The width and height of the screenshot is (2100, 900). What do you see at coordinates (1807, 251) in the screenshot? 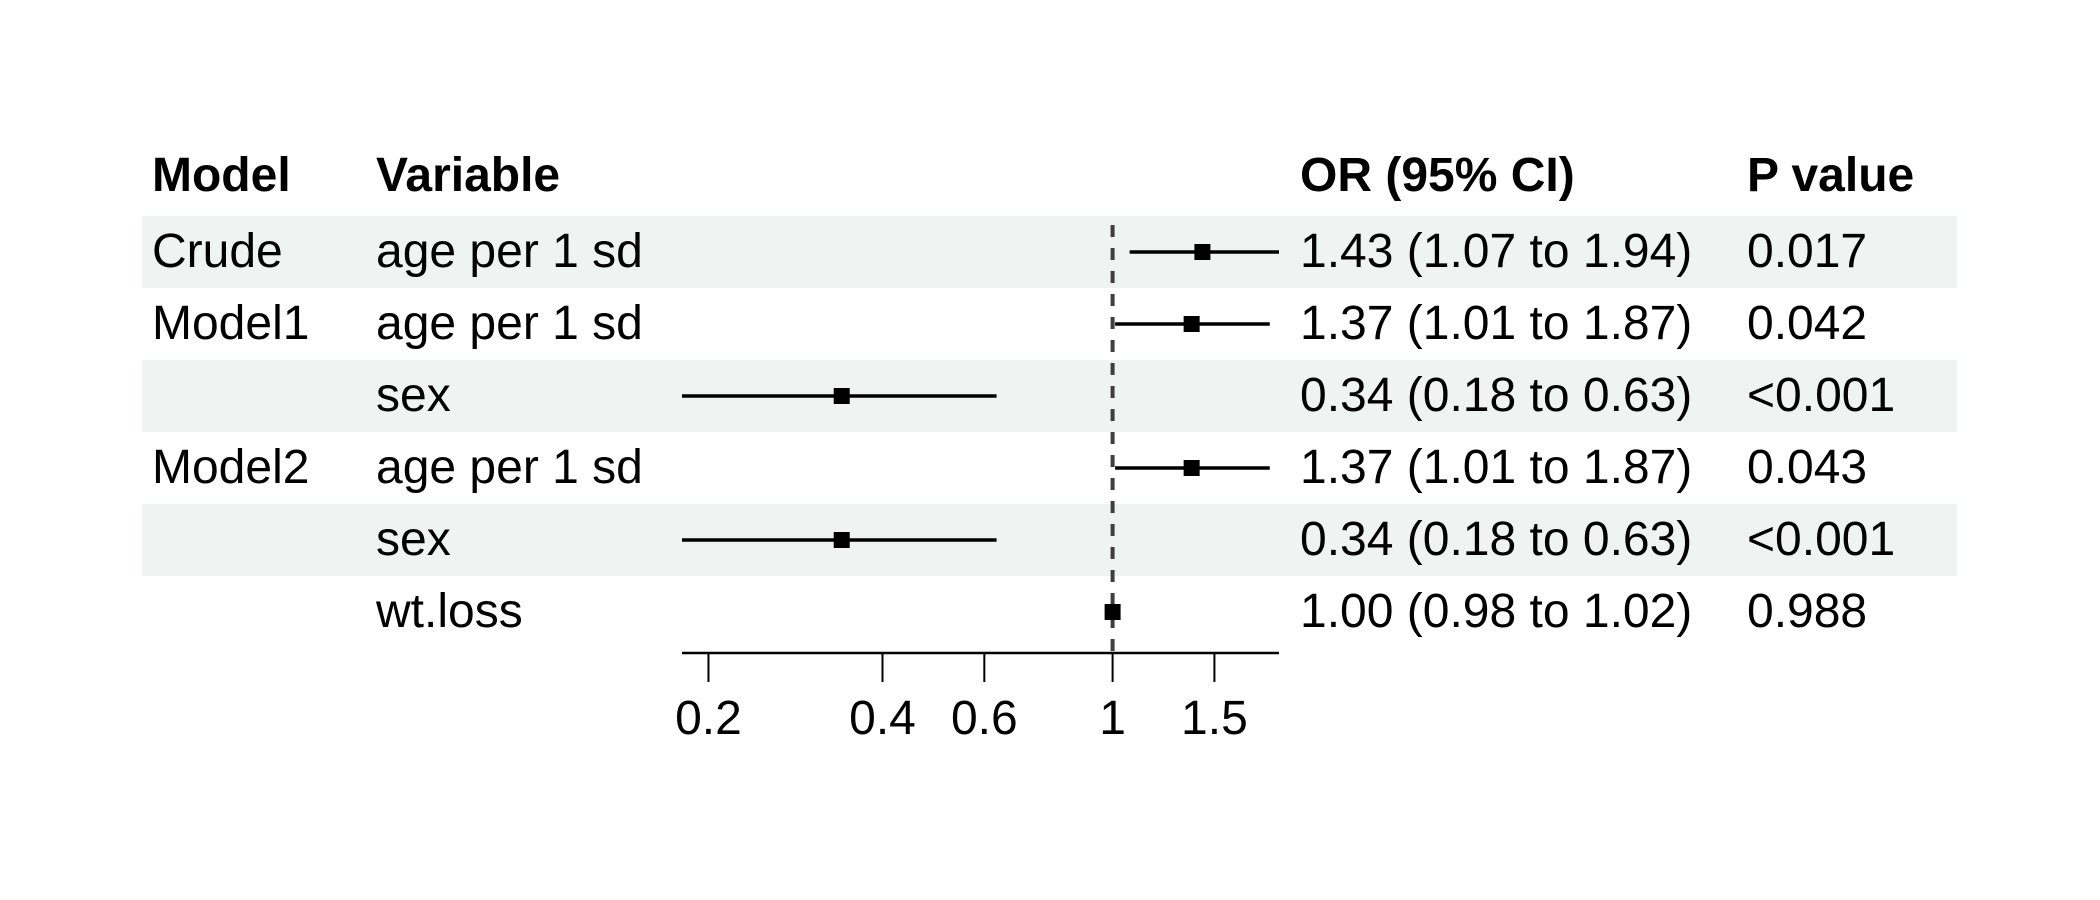
I see `cell-p: 0.017` at bounding box center [1807, 251].